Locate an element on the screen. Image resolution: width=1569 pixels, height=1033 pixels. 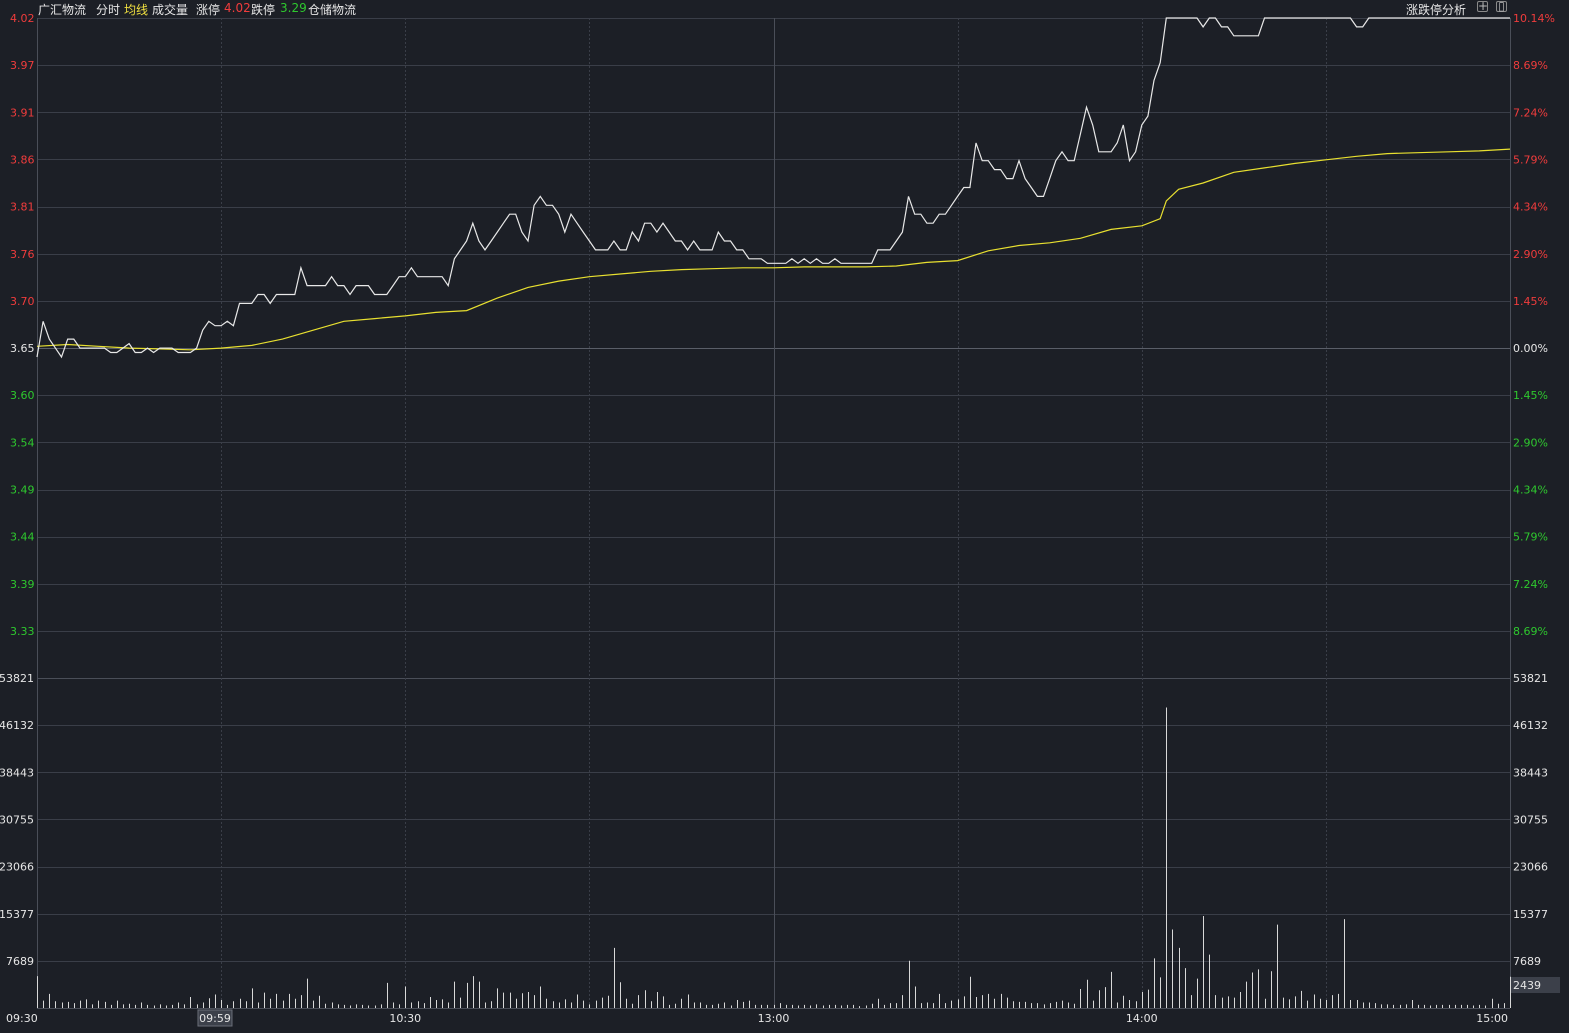
price-tick-label: 3.39 is located at coordinates (22, 584).